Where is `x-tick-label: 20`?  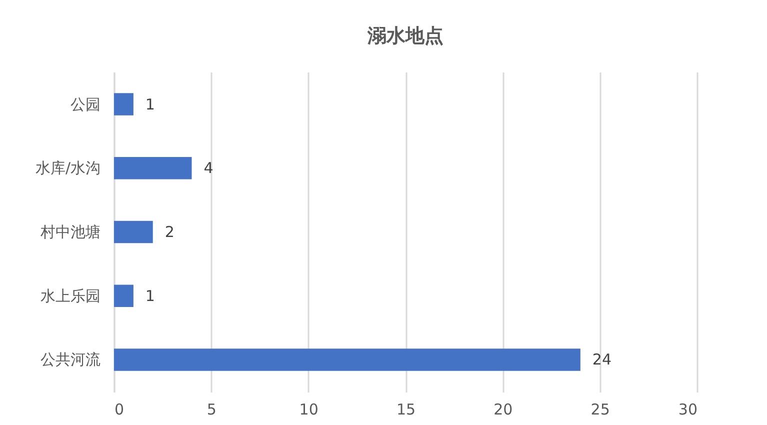 x-tick-label: 20 is located at coordinates (503, 409).